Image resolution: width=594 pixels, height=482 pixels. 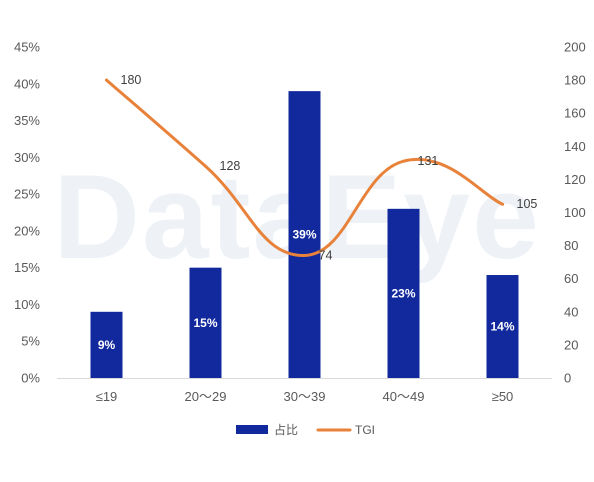 What do you see at coordinates (252, 429) in the screenshot?
I see `legend-bar-swatch` at bounding box center [252, 429].